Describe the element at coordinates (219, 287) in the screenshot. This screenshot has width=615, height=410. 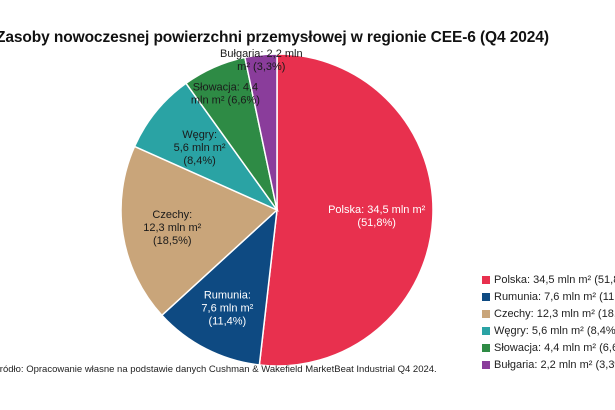
I see `pie-slice-rumunia` at that location.